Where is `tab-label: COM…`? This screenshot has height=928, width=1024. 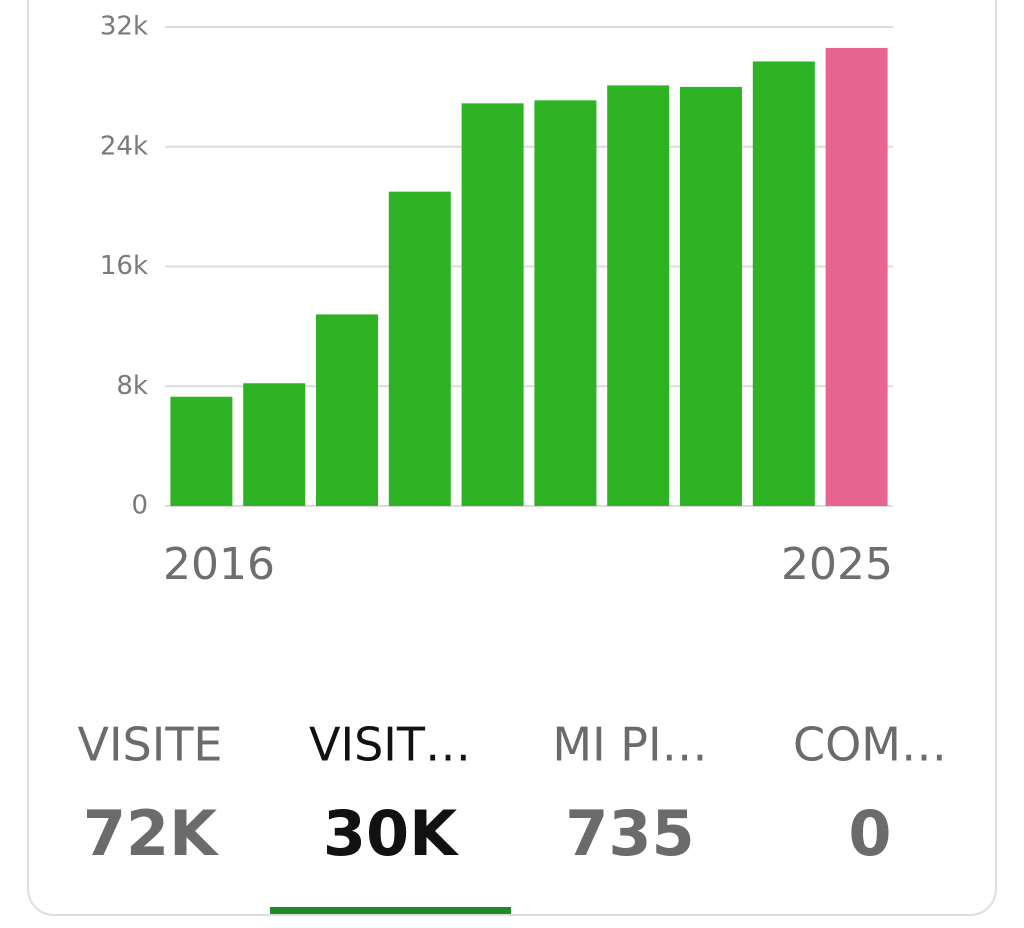
tab-label: COM… is located at coordinates (870, 745).